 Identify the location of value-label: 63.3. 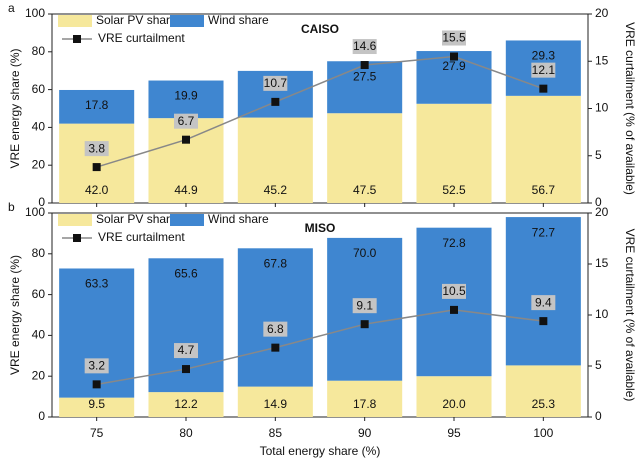
(97, 284).